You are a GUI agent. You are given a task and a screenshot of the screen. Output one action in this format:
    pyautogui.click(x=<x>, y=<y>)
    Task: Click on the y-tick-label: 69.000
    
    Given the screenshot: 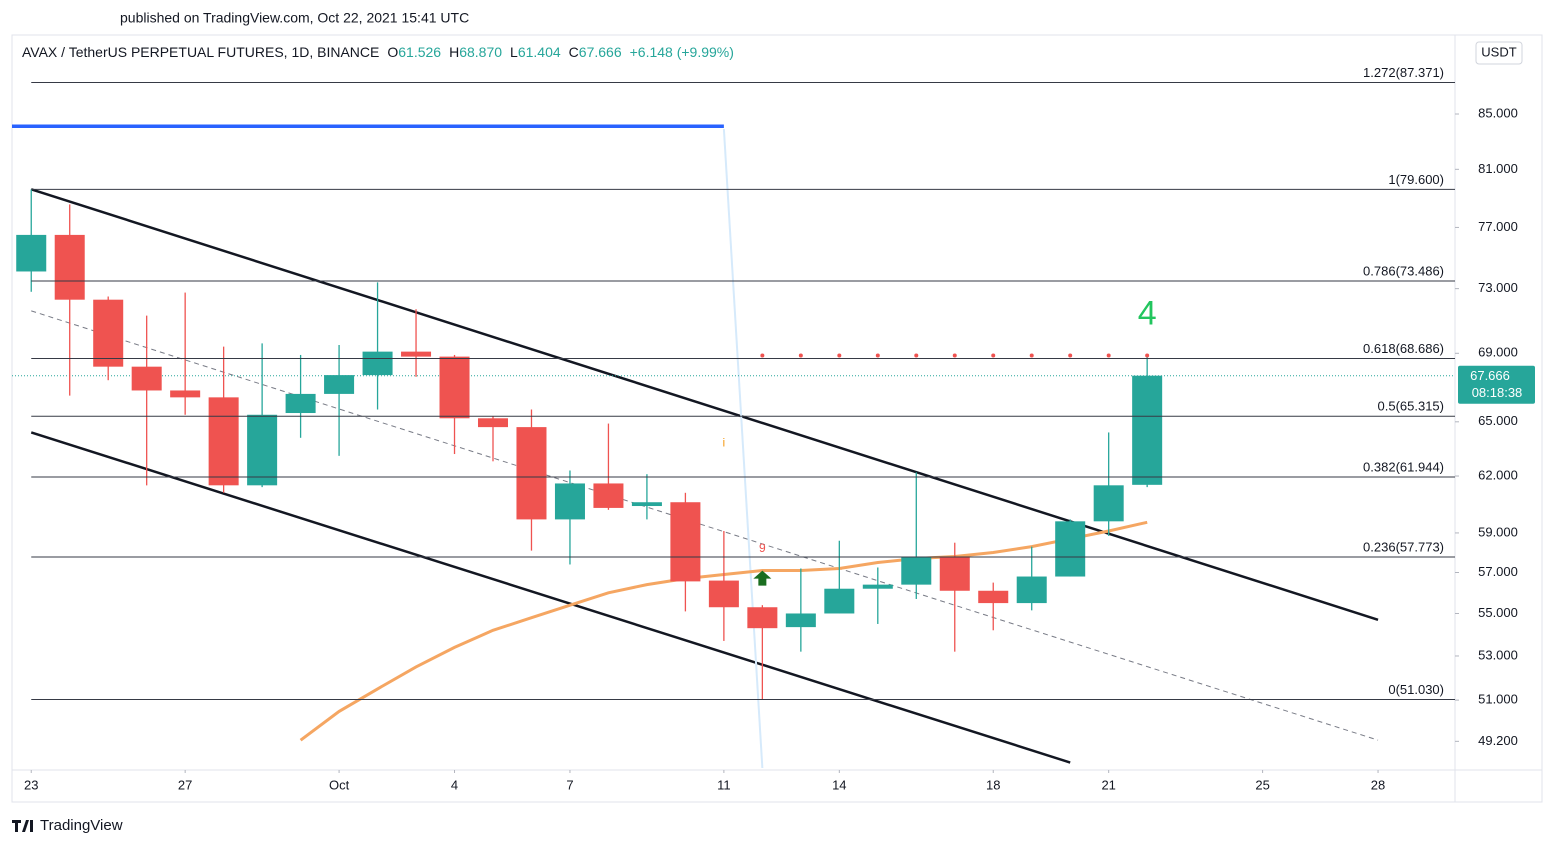 What is the action you would take?
    pyautogui.click(x=1498, y=352)
    